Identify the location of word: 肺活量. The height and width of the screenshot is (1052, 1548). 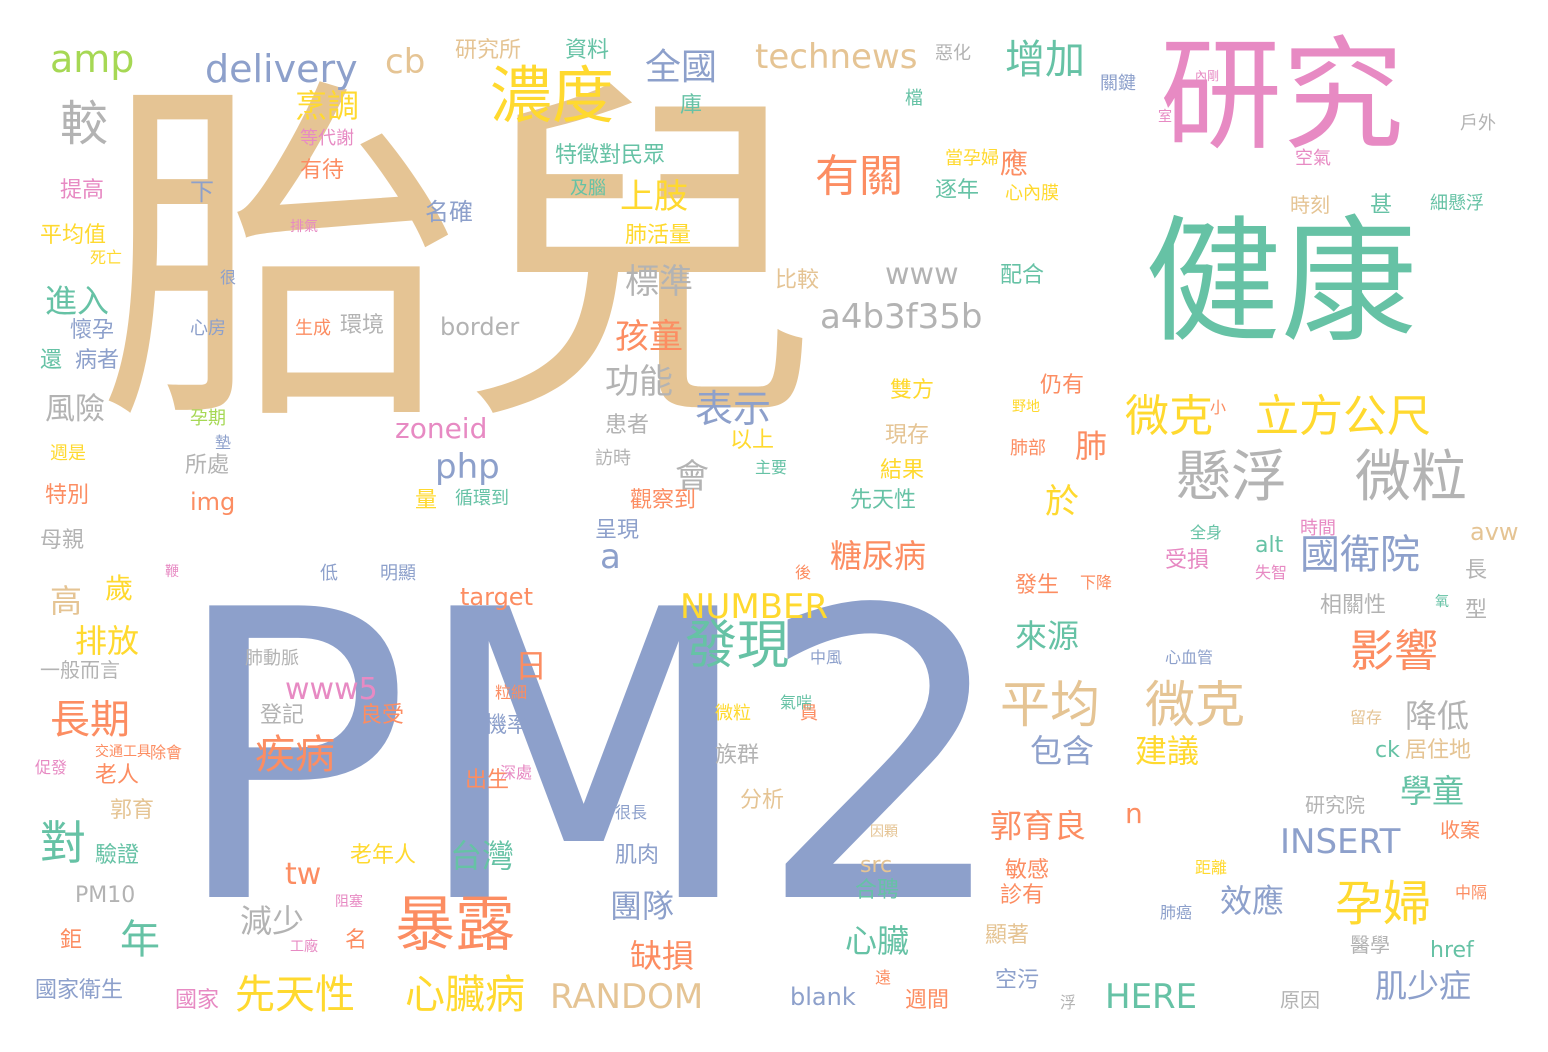
(658, 235).